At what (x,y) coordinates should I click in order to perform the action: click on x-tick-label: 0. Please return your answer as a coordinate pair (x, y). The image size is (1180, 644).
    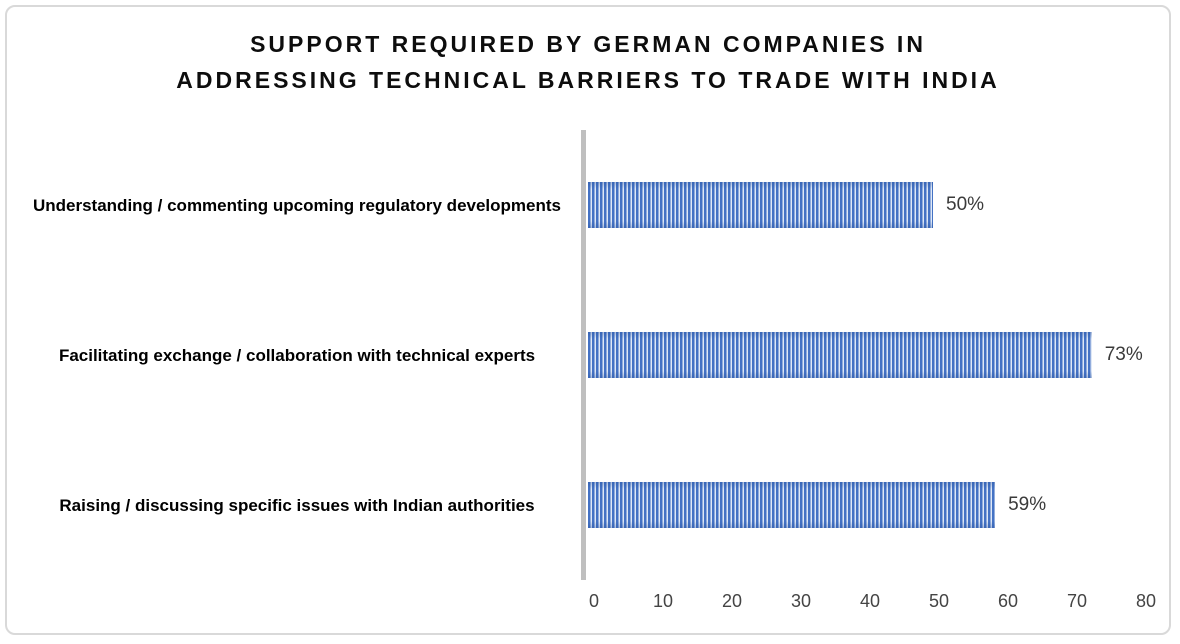
    Looking at the image, I should click on (594, 601).